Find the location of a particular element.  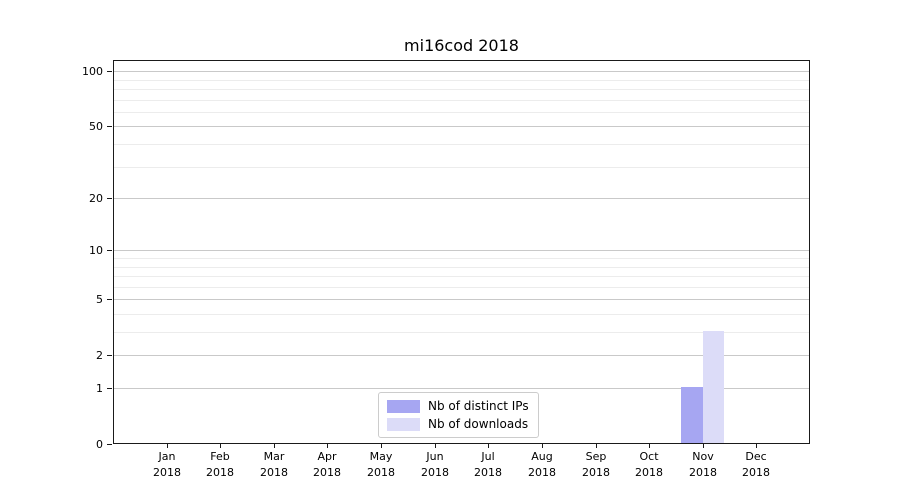

y-tick-label: 5 is located at coordinates (99, 299).